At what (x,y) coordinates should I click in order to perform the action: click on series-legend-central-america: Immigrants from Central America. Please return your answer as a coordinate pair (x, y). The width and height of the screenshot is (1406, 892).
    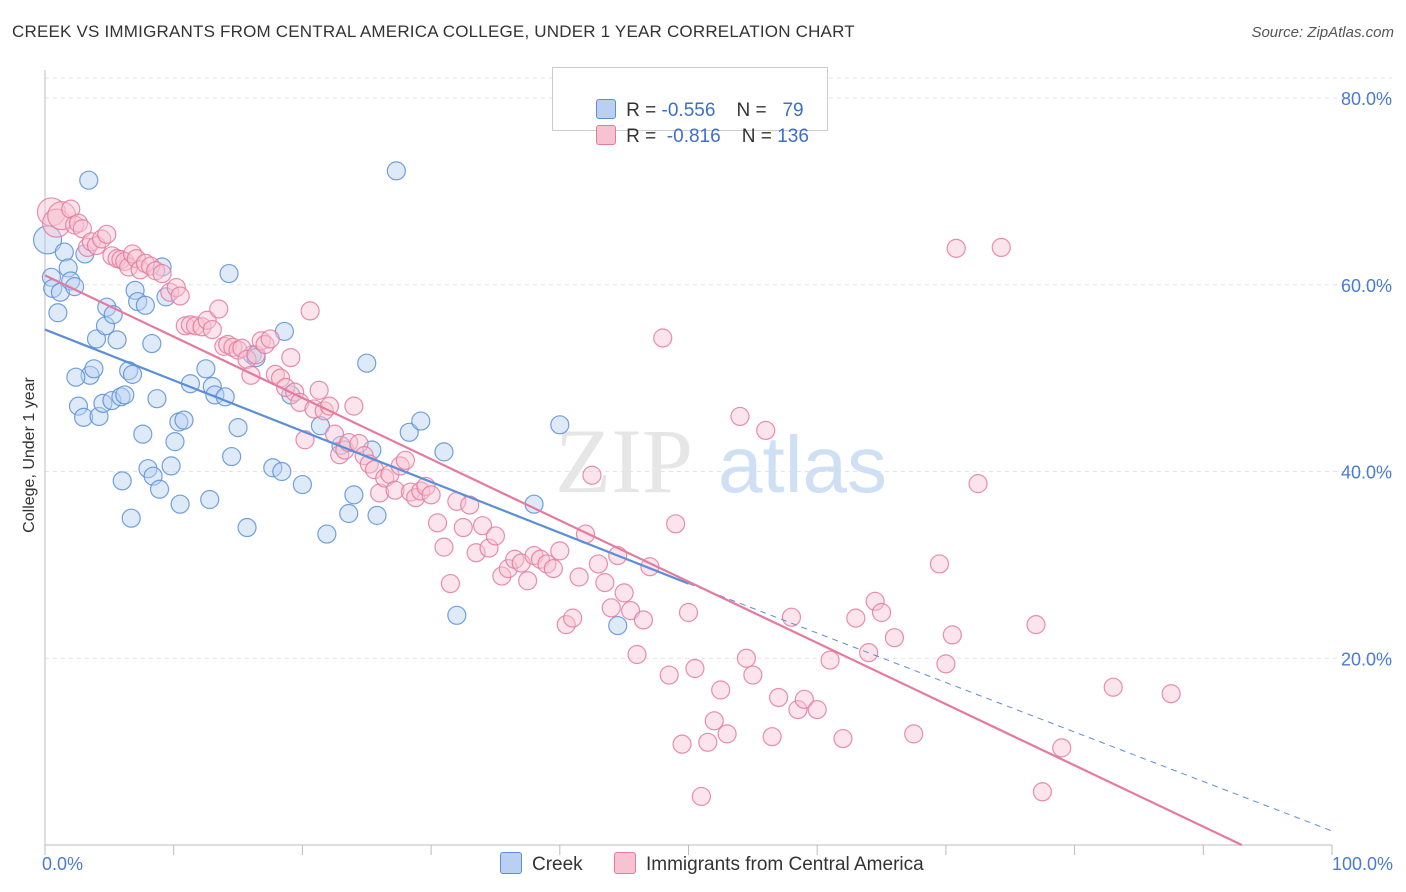
    Looking at the image, I should click on (769, 864).